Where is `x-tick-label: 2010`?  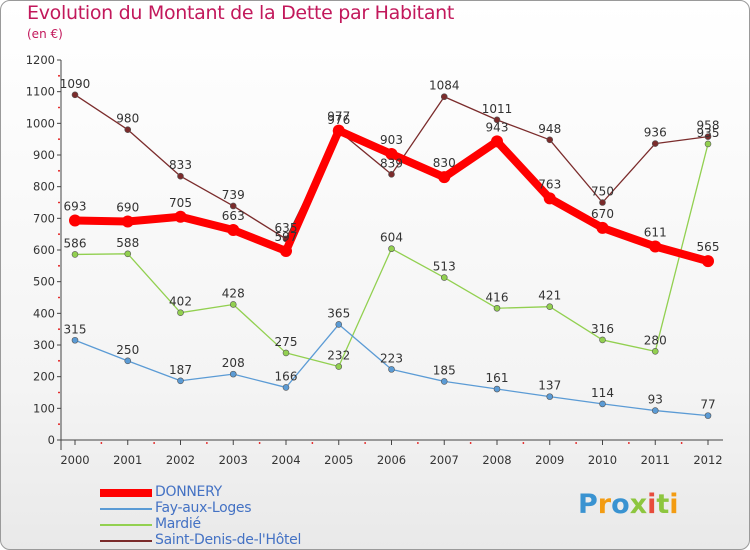
x-tick-label: 2010 is located at coordinates (602, 460).